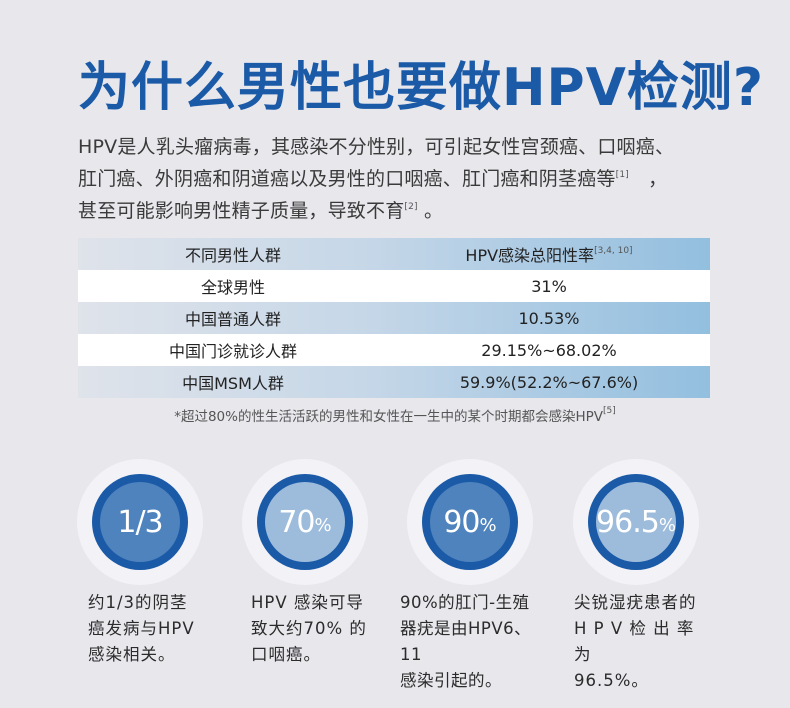  What do you see at coordinates (613, 251) in the screenshot?
I see `citation-ref: [3,4, 10]` at bounding box center [613, 251].